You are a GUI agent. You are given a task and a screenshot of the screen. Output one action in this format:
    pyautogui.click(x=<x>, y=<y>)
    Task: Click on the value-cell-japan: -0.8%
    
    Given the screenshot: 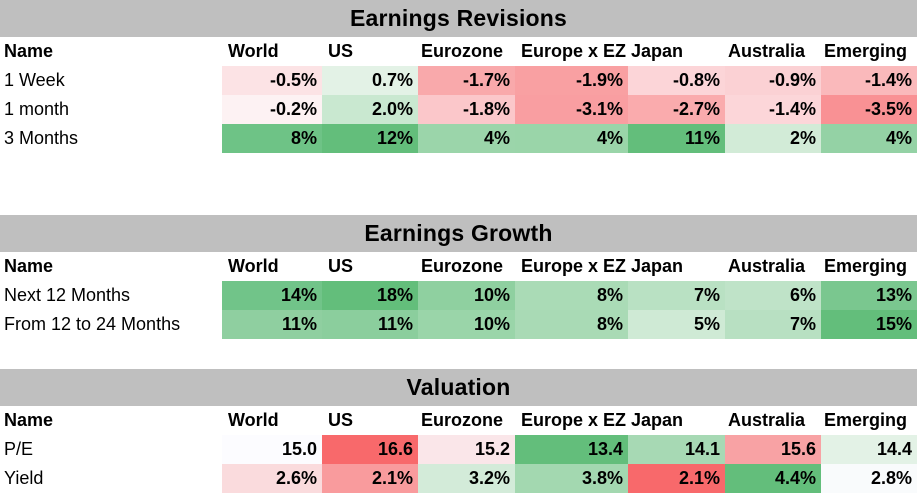 What is the action you would take?
    pyautogui.click(x=676, y=80)
    